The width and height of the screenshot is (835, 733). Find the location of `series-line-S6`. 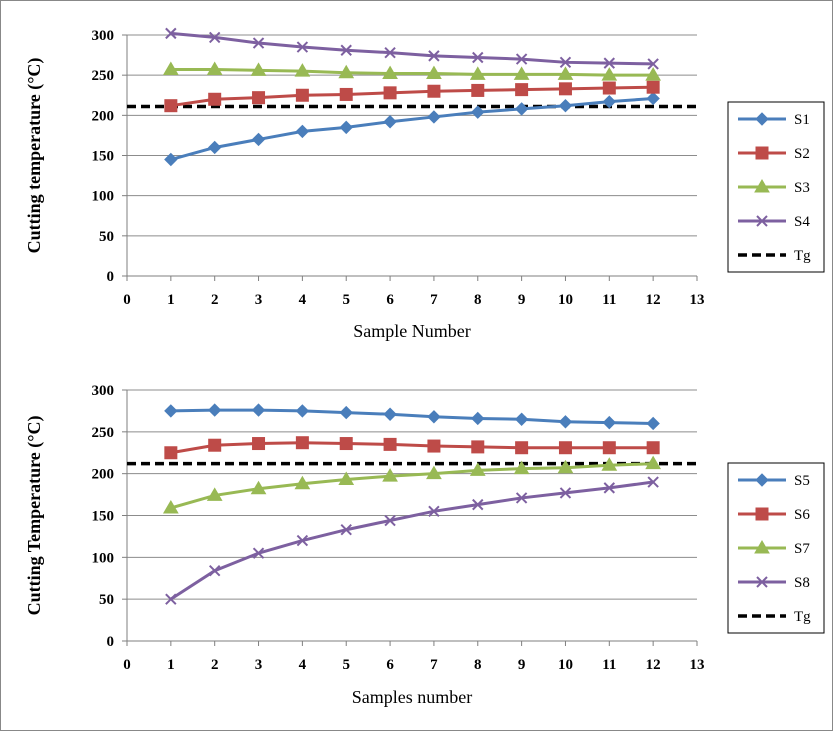

series-line-S6 is located at coordinates (412, 448).